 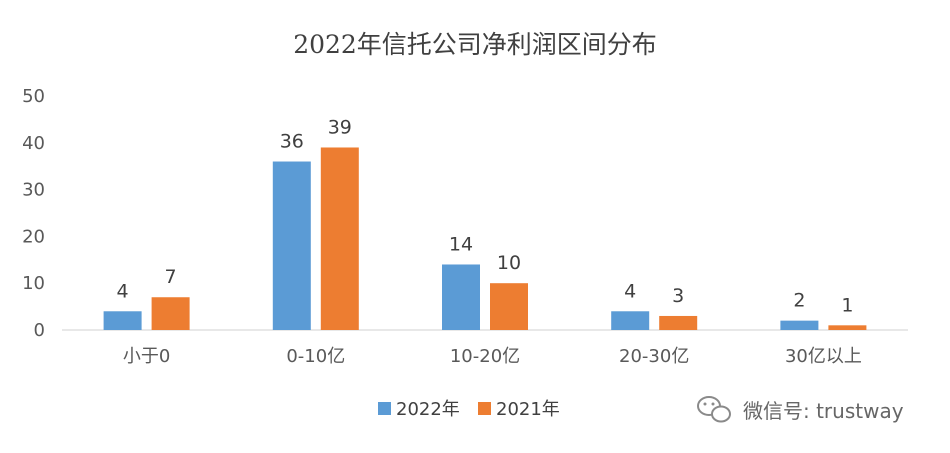 I want to click on watermark-text: 微信号: trustway, so click(x=823, y=411).